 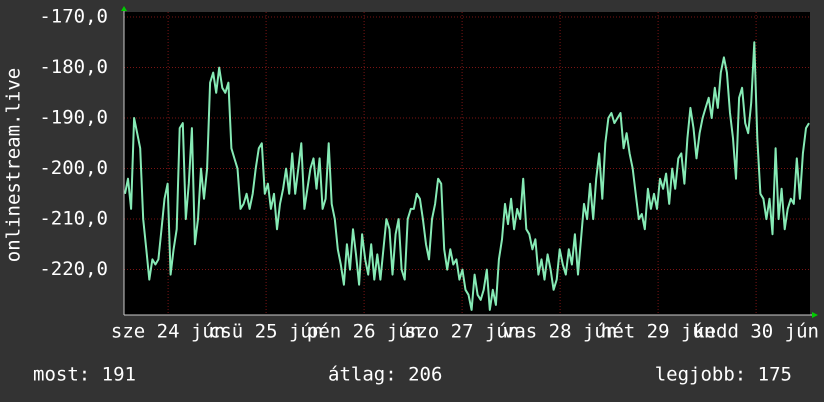 I want to click on x-tick-label: vas 28 jún, so click(x=560, y=332).